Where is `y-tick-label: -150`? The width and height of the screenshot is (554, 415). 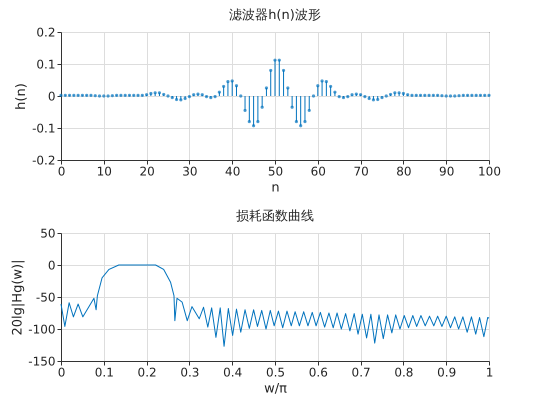
y-tick-label: -150 is located at coordinates (42, 361).